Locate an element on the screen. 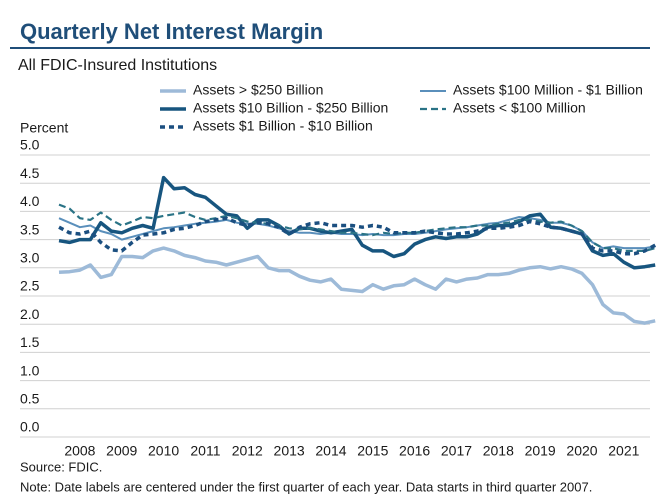 Image resolution: width=658 pixels, height=497 pixels. x-tick-label: 2020 is located at coordinates (581, 451).